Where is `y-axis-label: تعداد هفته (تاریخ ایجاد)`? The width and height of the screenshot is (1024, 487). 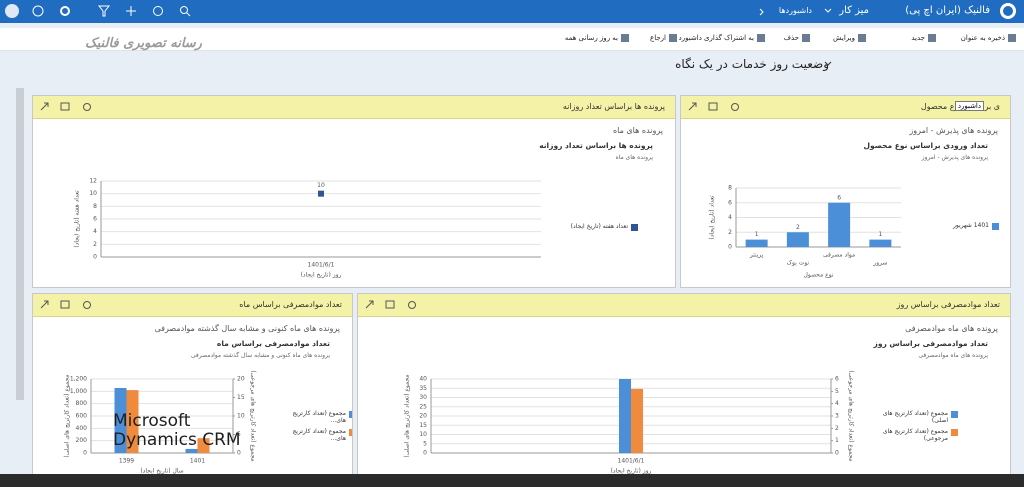
y-axis-label: تعداد هفته (تاریخ ایجاد) is located at coordinates (77, 219).